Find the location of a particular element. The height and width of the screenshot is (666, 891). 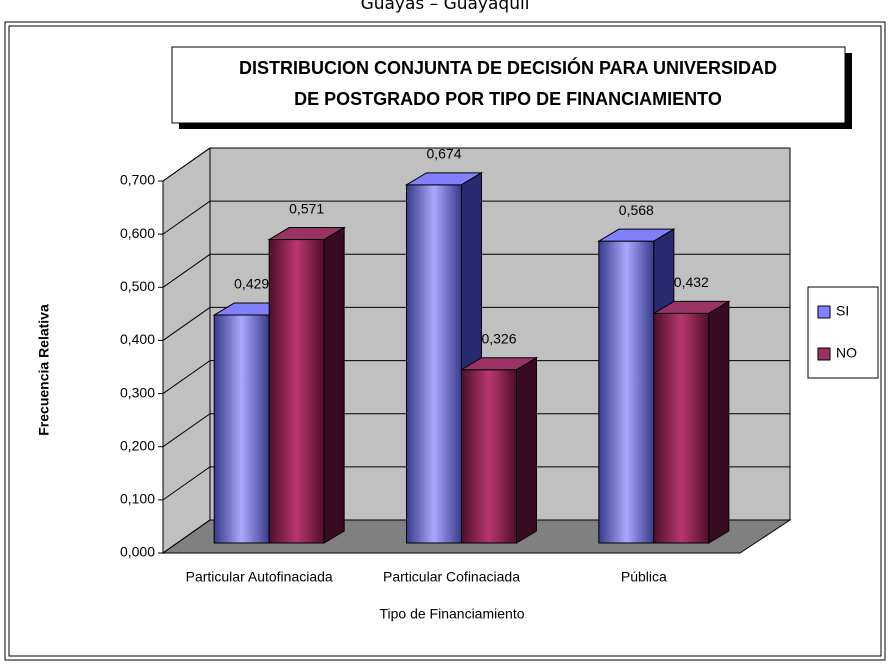

data-label: 0,571 is located at coordinates (306, 208).